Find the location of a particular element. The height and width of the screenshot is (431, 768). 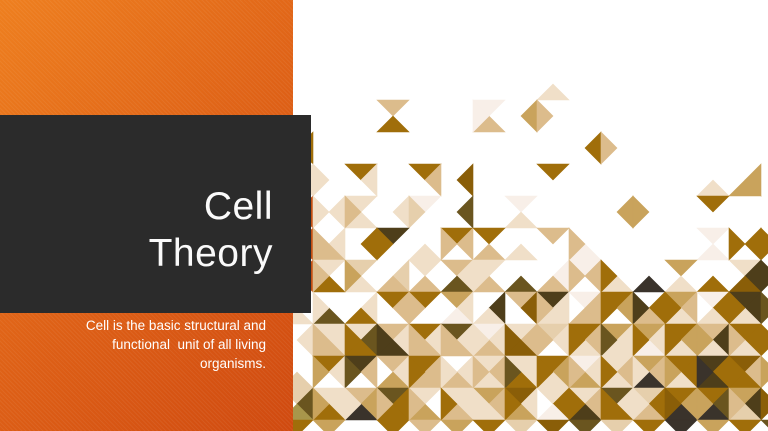

slide-title: Cell Theory is located at coordinates (155, 230).